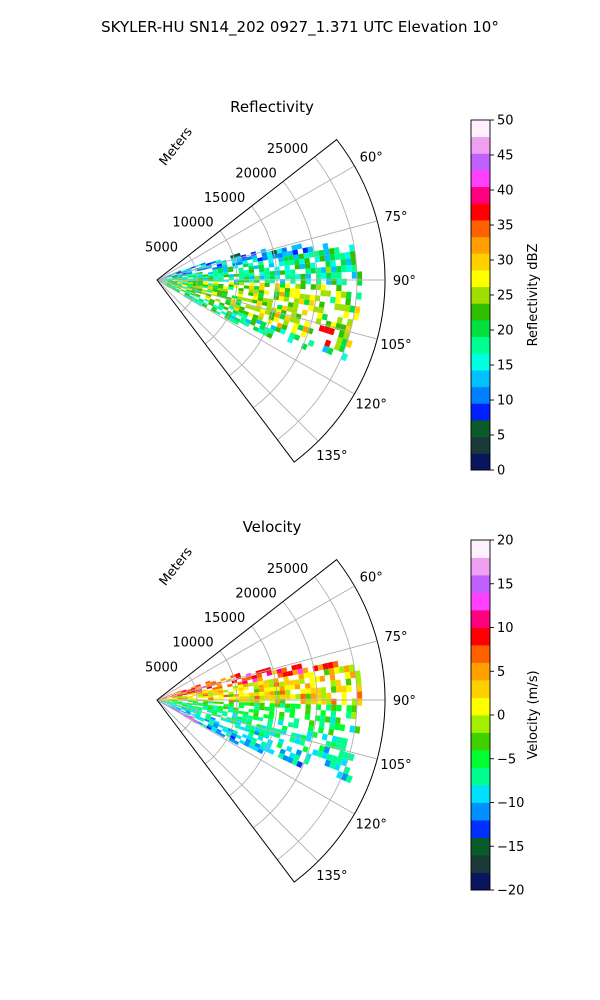 The height and width of the screenshot is (1000, 600). I want to click on colorbar-tick-label: 25, so click(505, 296).